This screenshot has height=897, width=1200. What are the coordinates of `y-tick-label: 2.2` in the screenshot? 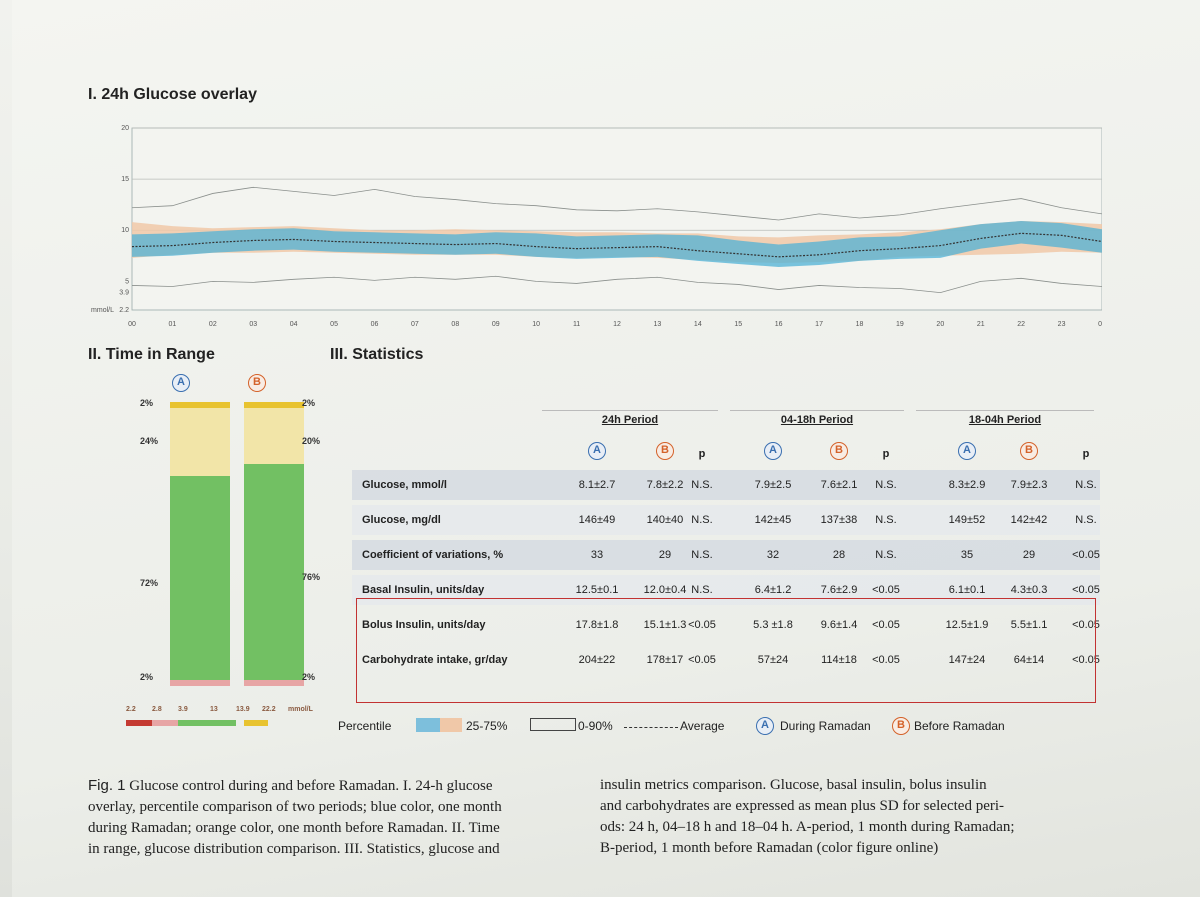 It's located at (124, 310).